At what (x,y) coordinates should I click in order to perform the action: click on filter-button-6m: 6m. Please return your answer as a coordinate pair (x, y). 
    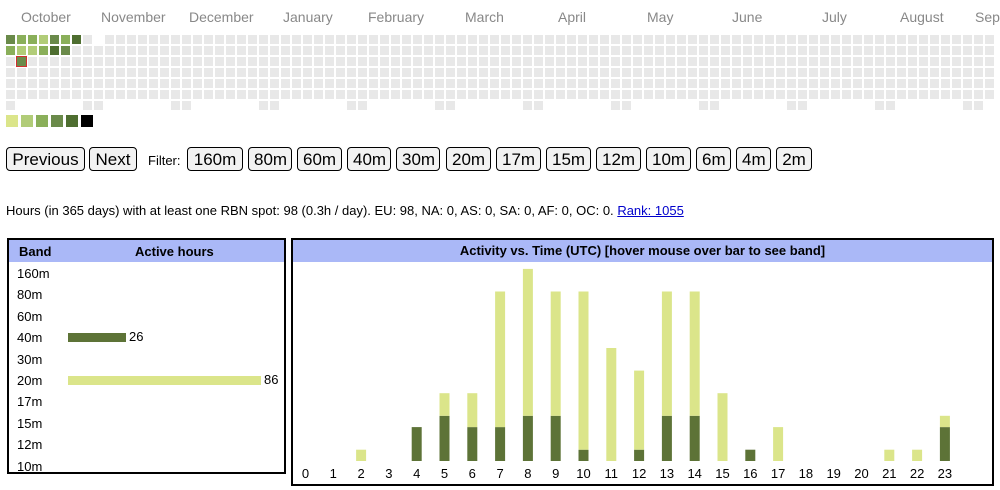
    Looking at the image, I should click on (713, 159).